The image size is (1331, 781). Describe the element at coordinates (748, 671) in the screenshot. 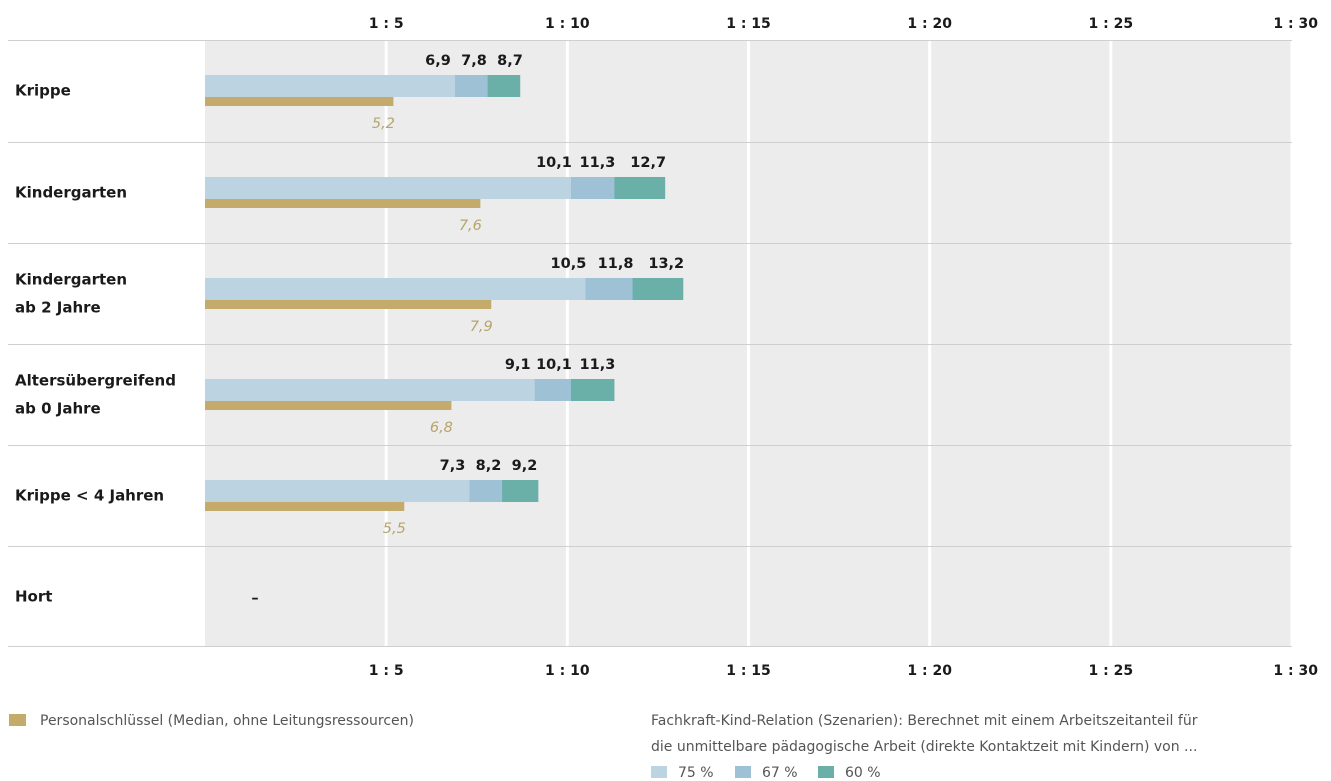

I see `x-tick-label-bottom: 1 : 15` at that location.